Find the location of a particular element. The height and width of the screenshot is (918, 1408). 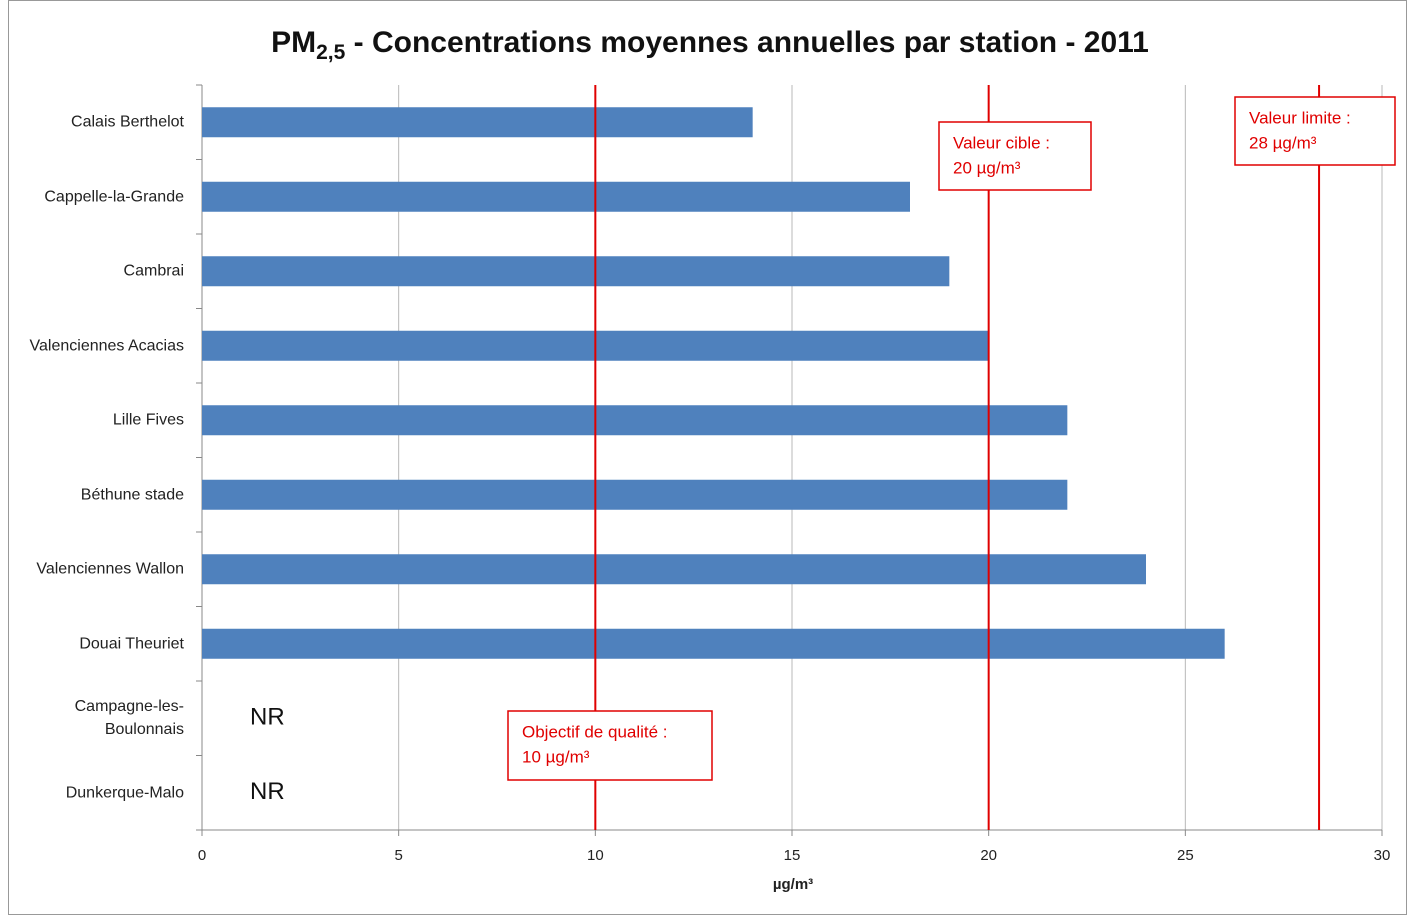

annotation-text: 28 µg/m³ is located at coordinates (1283, 142).